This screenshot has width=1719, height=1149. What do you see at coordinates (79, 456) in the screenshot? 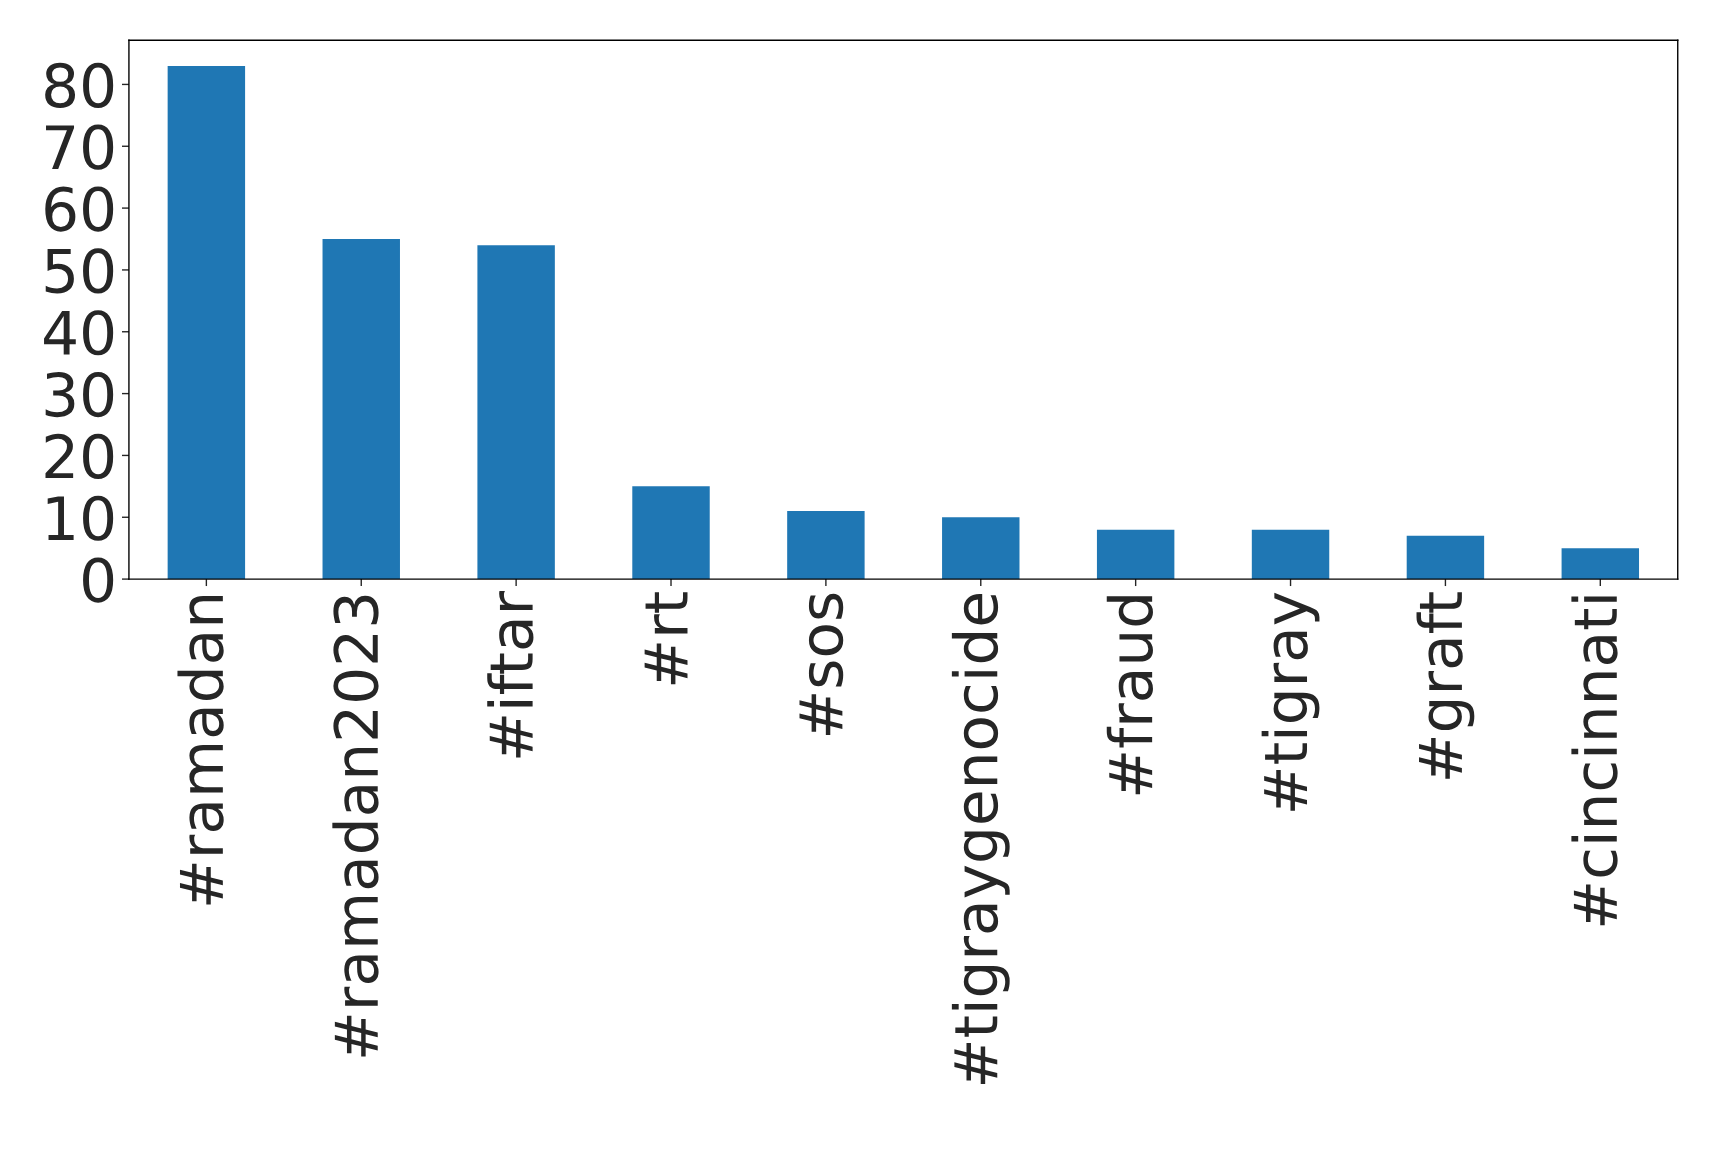
I see `y-tick-label: 20` at bounding box center [79, 456].